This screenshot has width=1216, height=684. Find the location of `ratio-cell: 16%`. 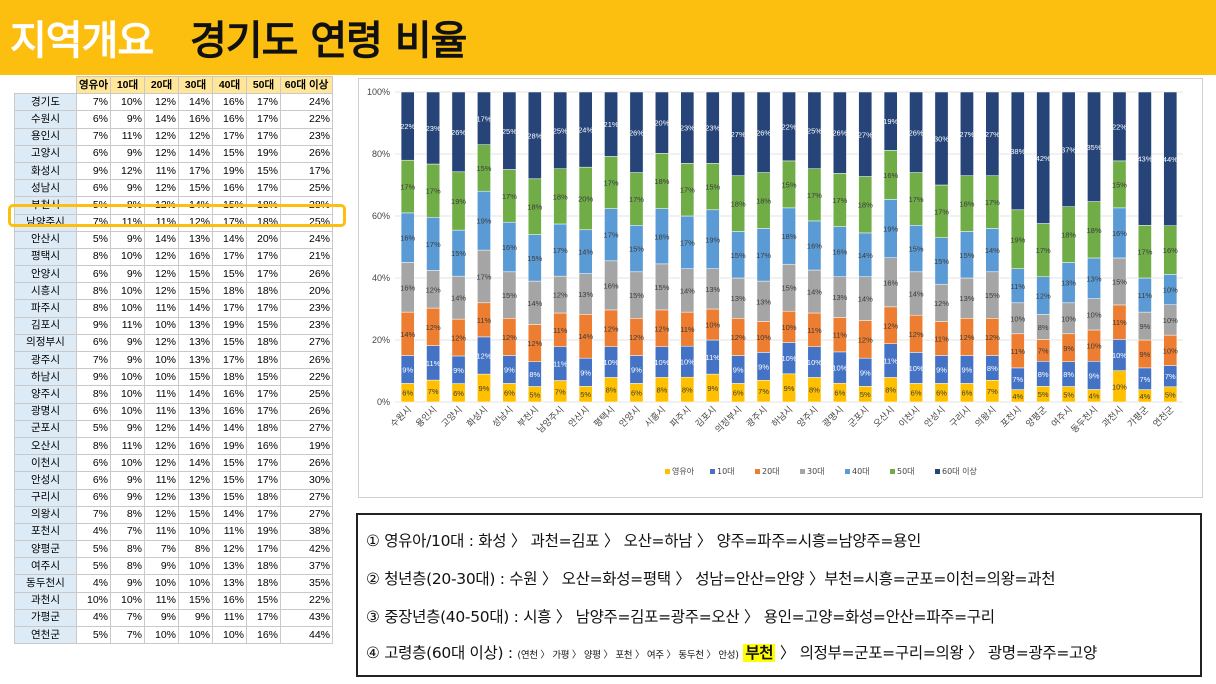

ratio-cell: 16% is located at coordinates (263, 635).